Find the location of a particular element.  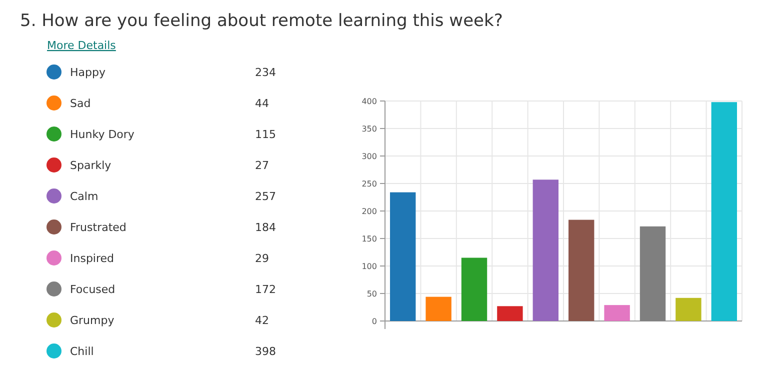

text: 44 is located at coordinates (262, 103).